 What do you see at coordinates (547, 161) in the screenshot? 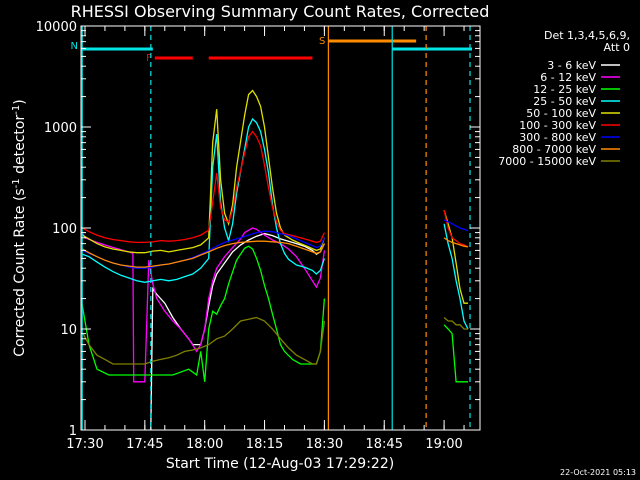
I see `legend-label: 7000 - 15000 keV` at bounding box center [547, 161].